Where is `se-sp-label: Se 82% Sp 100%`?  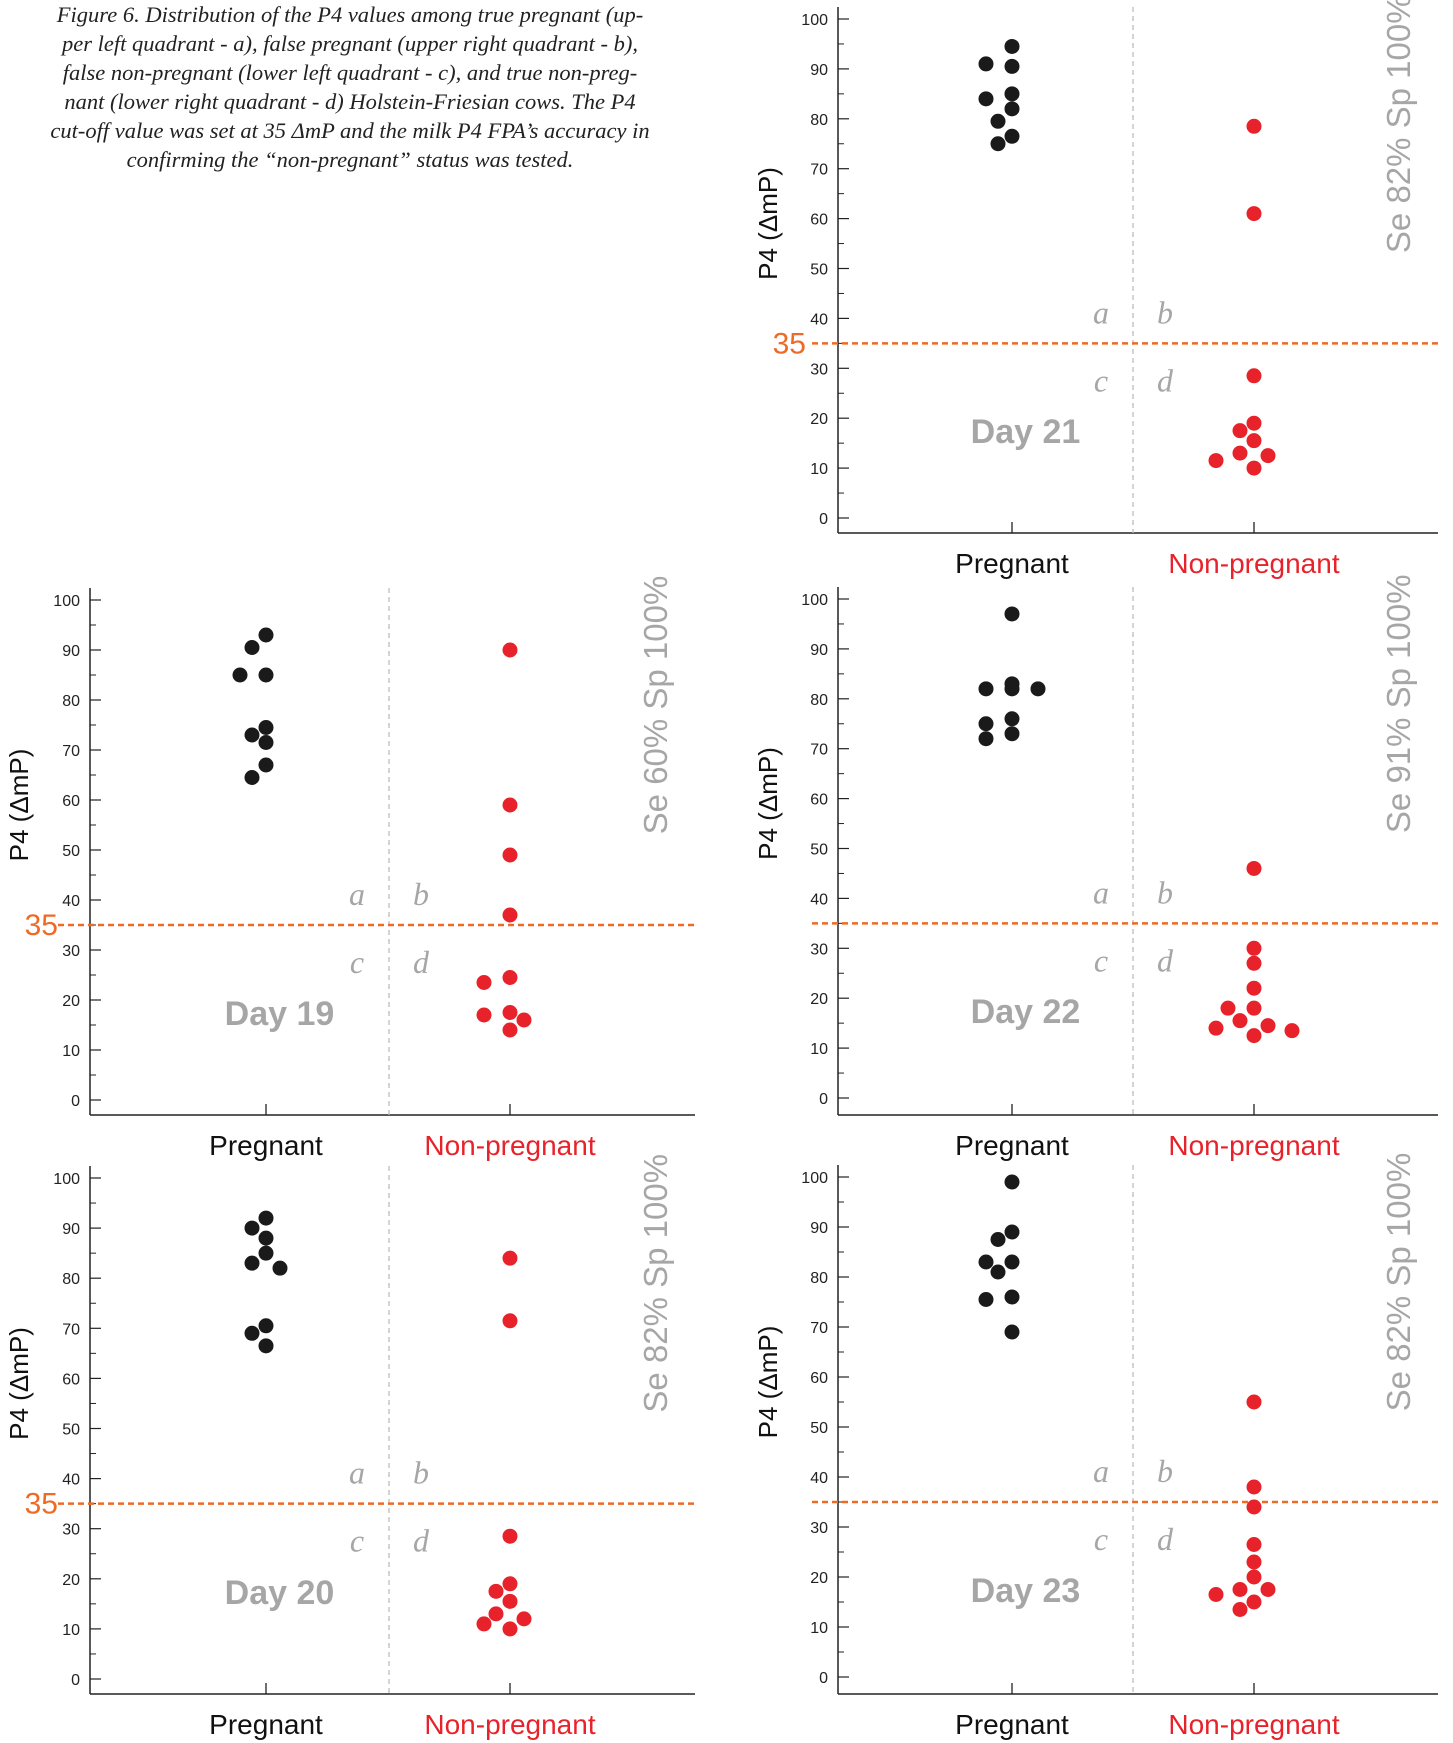
se-sp-label: Se 82% Sp 100% is located at coordinates (1398, 126).